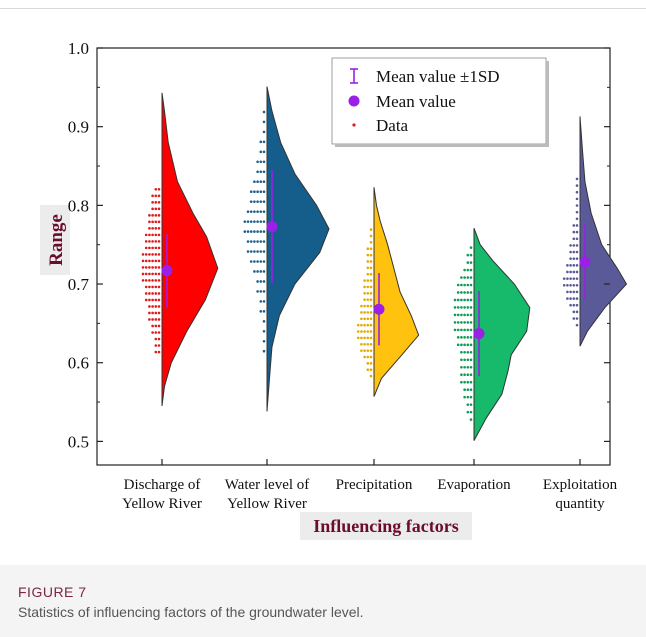  Describe the element at coordinates (267, 504) in the screenshot. I see `x-tick-label: Yellow River` at that location.